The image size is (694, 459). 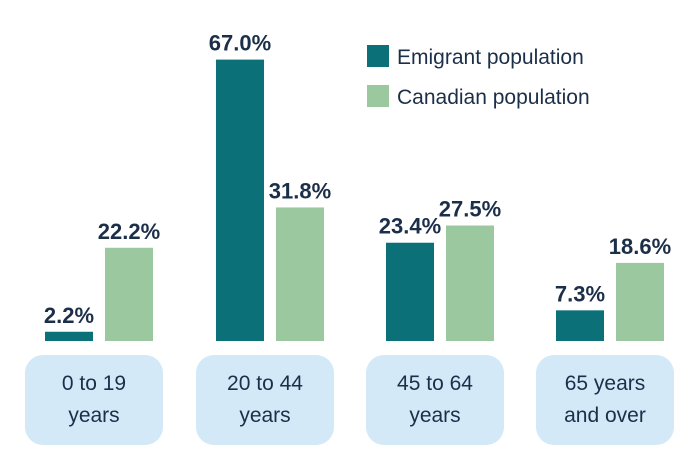 I want to click on value-label-canadian-3: 18.6%, so click(x=640, y=246).